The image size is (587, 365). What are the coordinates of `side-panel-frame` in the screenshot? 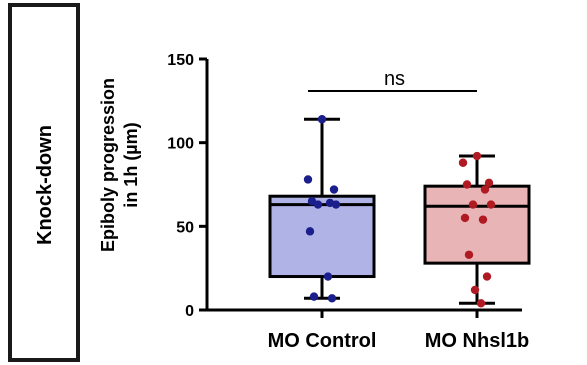 It's located at (44, 182).